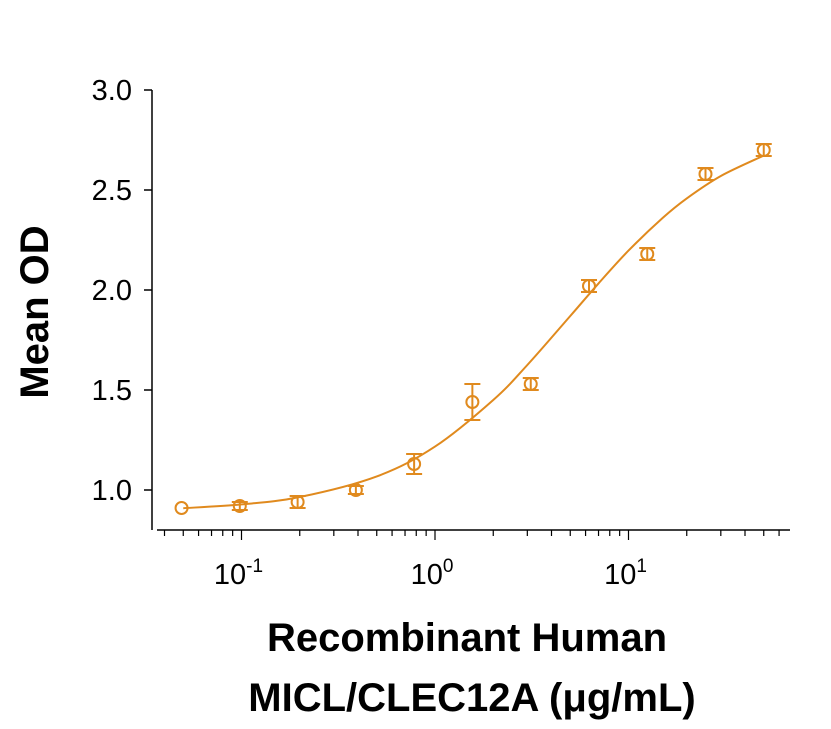 This screenshot has height=729, width=831. Describe the element at coordinates (471, 698) in the screenshot. I see `x-axis-label-line2: MICL/CLEC12A (μg/mL)` at that location.